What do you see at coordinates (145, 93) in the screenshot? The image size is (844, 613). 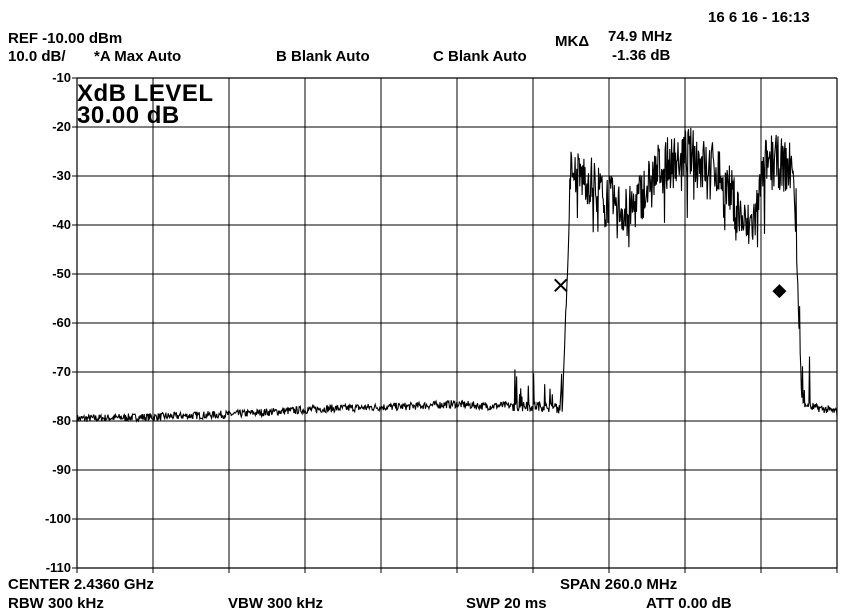 I see `xdb-level-title: XdB LEVEL` at bounding box center [145, 93].